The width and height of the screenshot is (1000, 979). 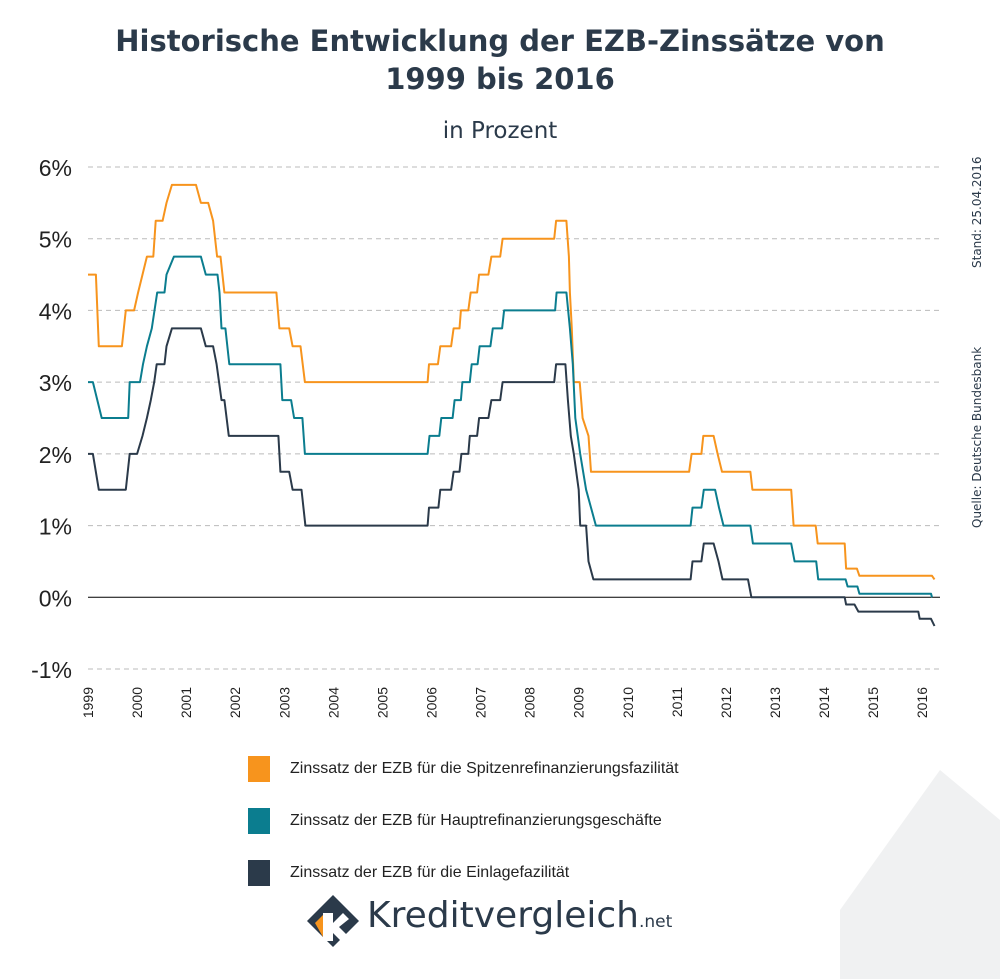 What do you see at coordinates (500, 131) in the screenshot?
I see `chart-subtitle: in Prozent` at bounding box center [500, 131].